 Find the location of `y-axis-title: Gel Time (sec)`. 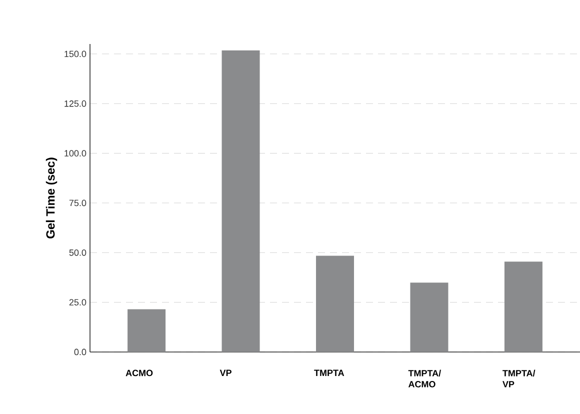

y-axis-title: Gel Time (sec) is located at coordinates (52, 198).